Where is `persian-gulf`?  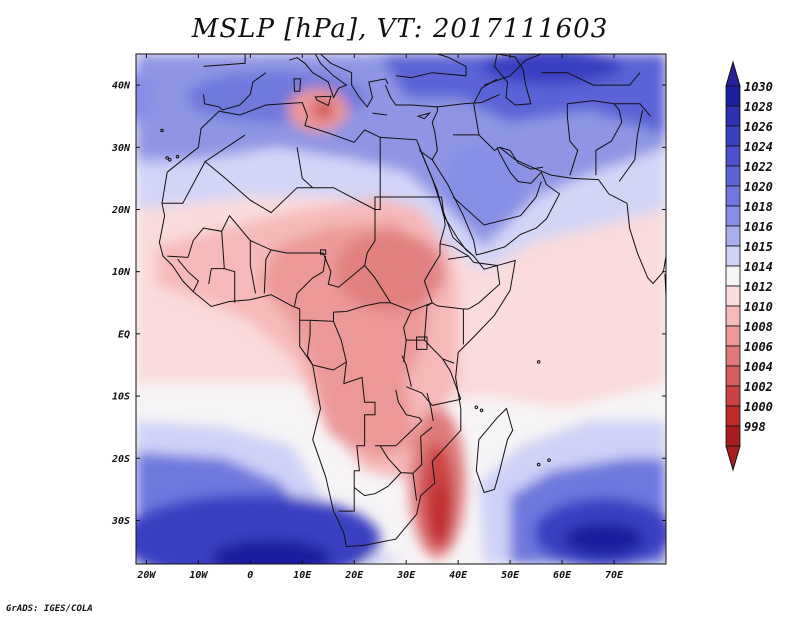
persian-gulf is located at coordinates (521, 158).